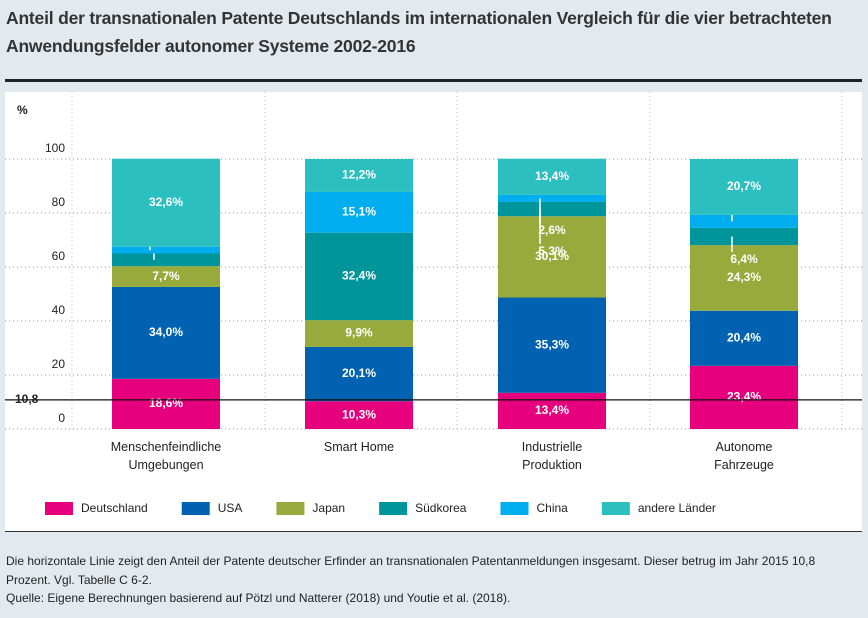 Image resolution: width=868 pixels, height=618 pixels. I want to click on value-label: 5,3%, so click(552, 251).